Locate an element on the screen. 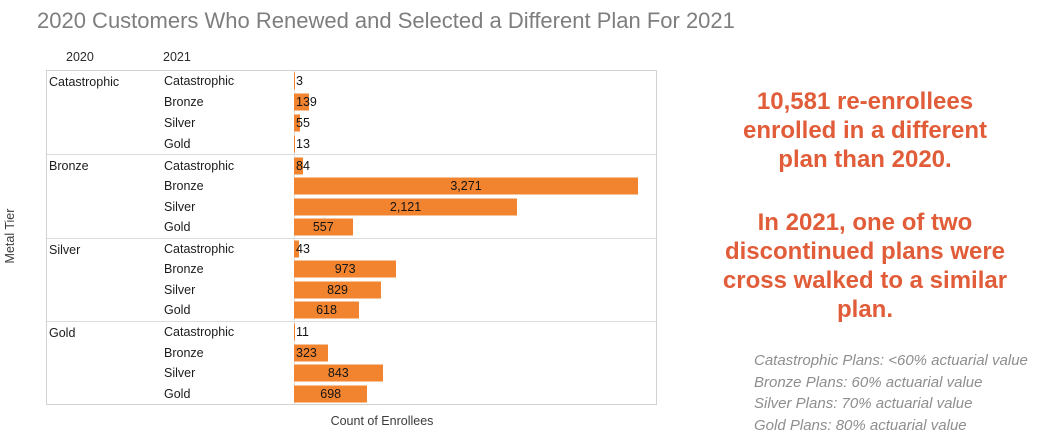  tier-group-rows: Catastrophic 11 Bronze 323 Silver 843 Gold 698 is located at coordinates (410, 363).